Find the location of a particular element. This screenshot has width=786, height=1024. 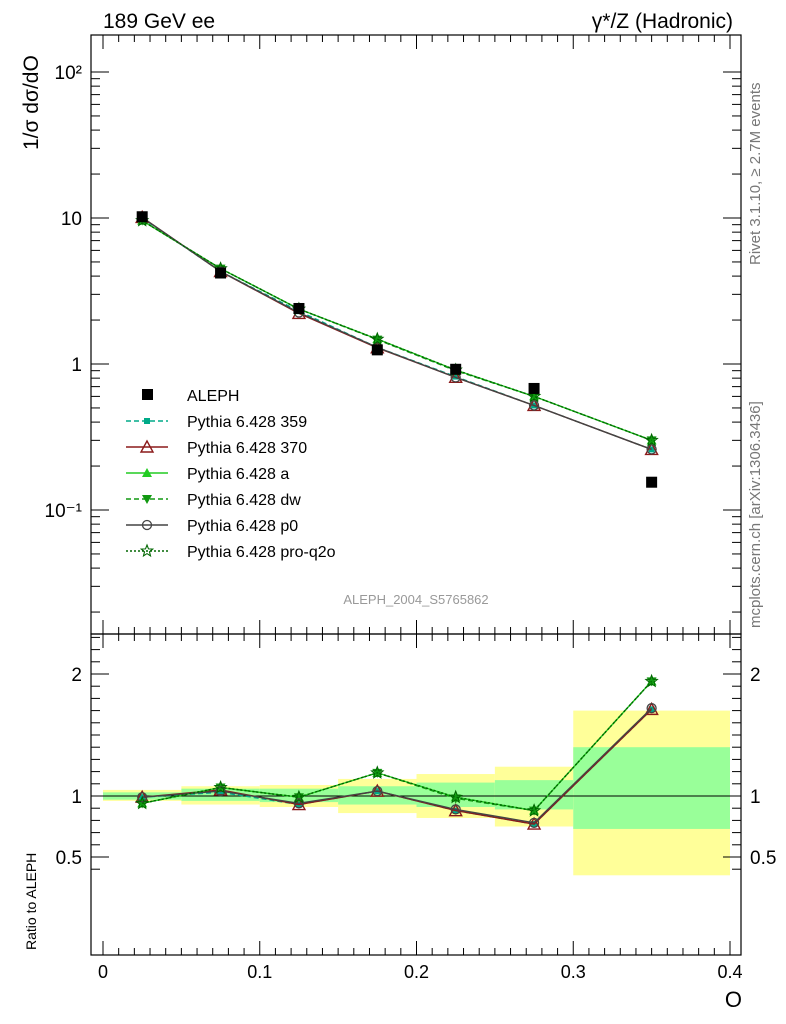

y-tick-label-main: 10² is located at coordinates (68, 73).